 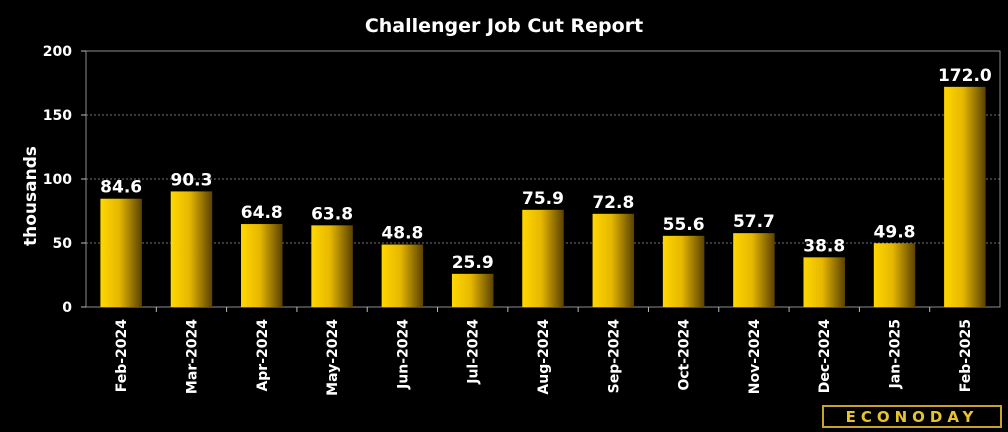 I want to click on data-label: 55.6, so click(x=684, y=225).